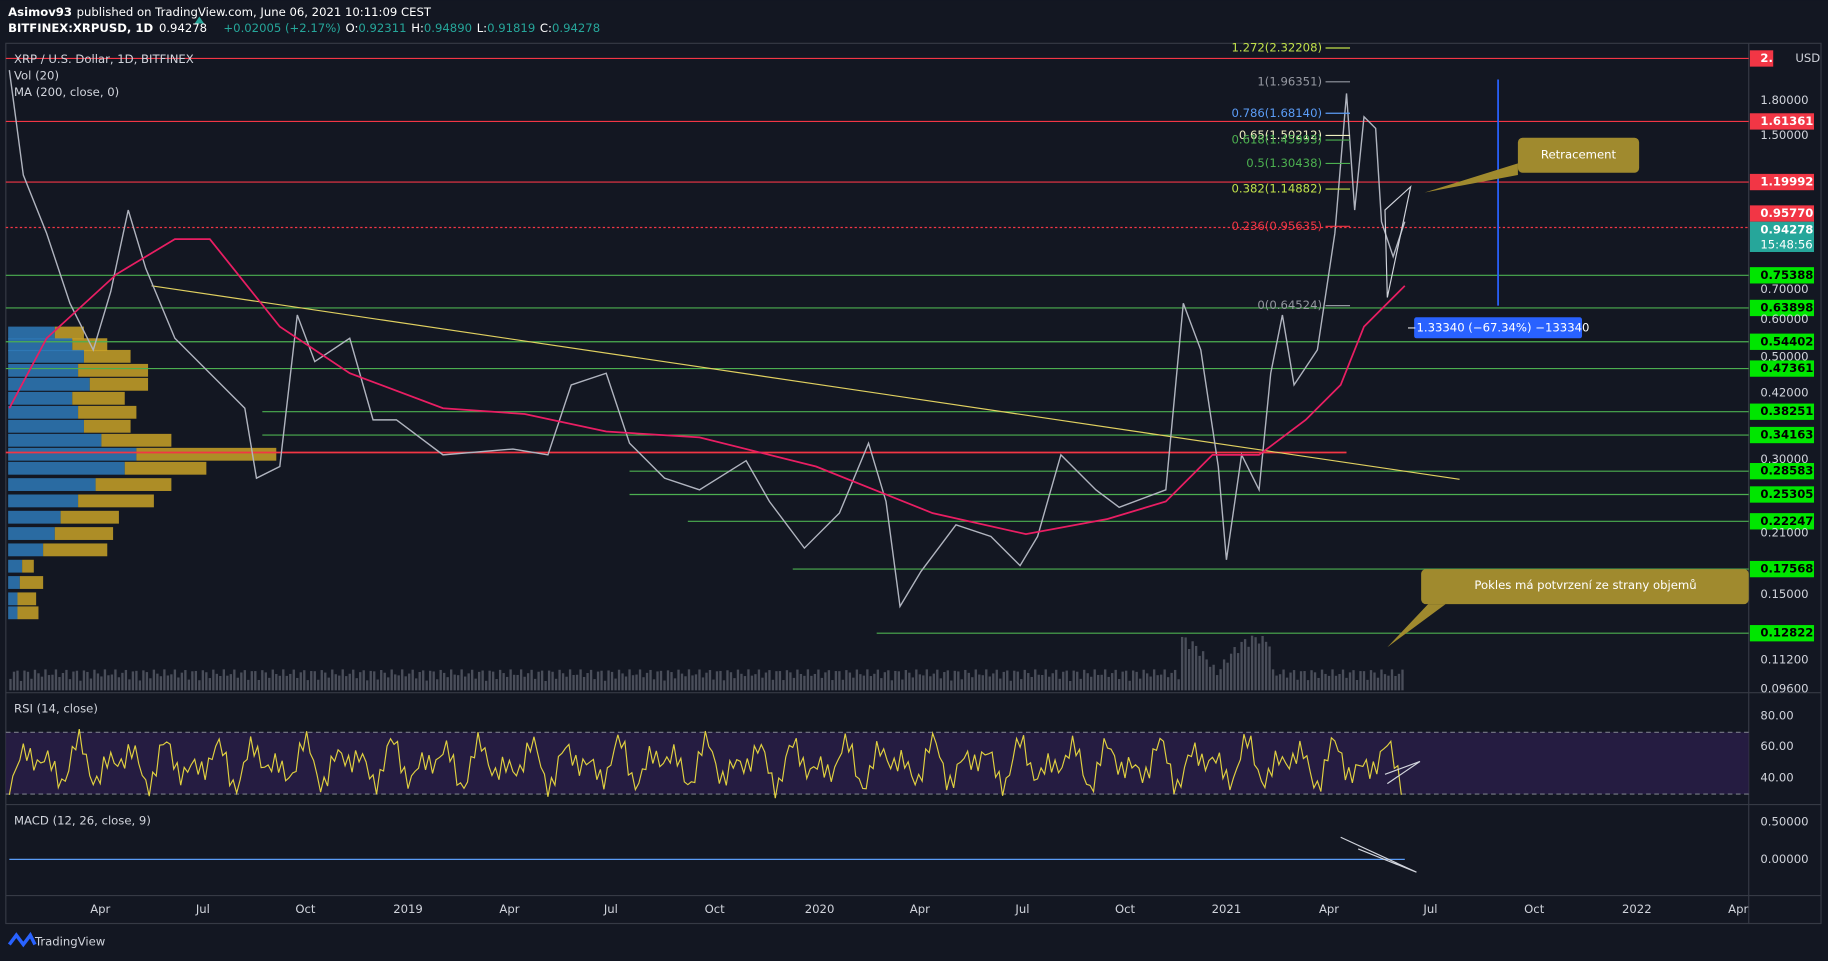  I want to click on price-axis-label: 0.09600, so click(1784, 689).